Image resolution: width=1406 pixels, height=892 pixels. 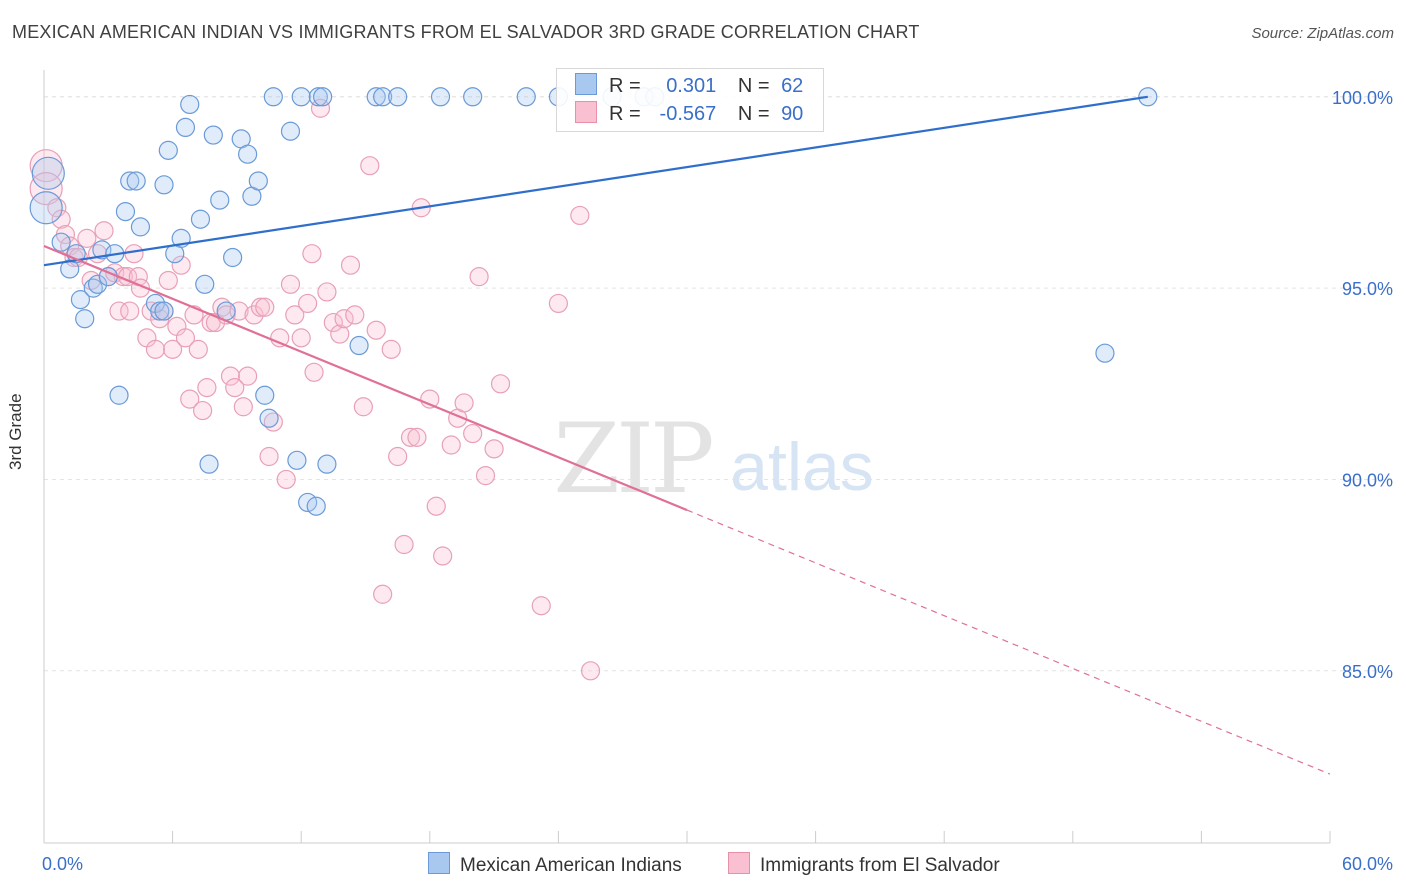 What do you see at coordinates (1367, 672) in the screenshot?
I see `y-tick-label: 85.0%` at bounding box center [1367, 672].